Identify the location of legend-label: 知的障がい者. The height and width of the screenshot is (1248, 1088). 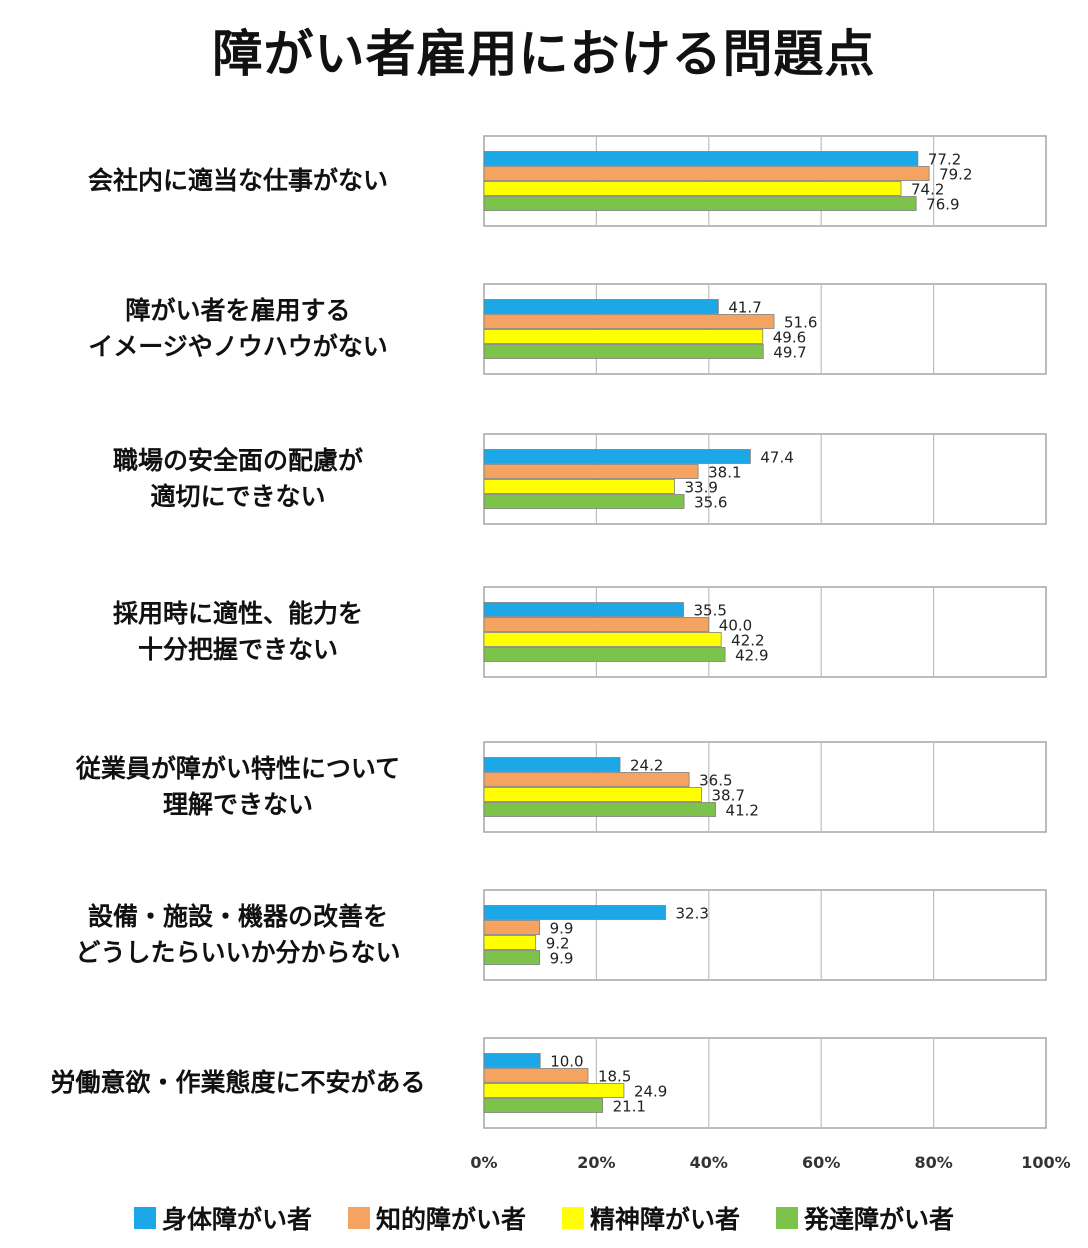
(450, 1219).